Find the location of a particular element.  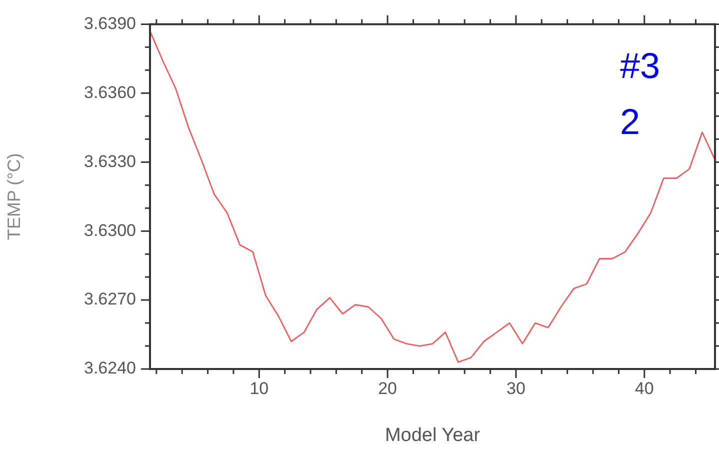

y-tick-label: 3.6330 is located at coordinates (110, 161).